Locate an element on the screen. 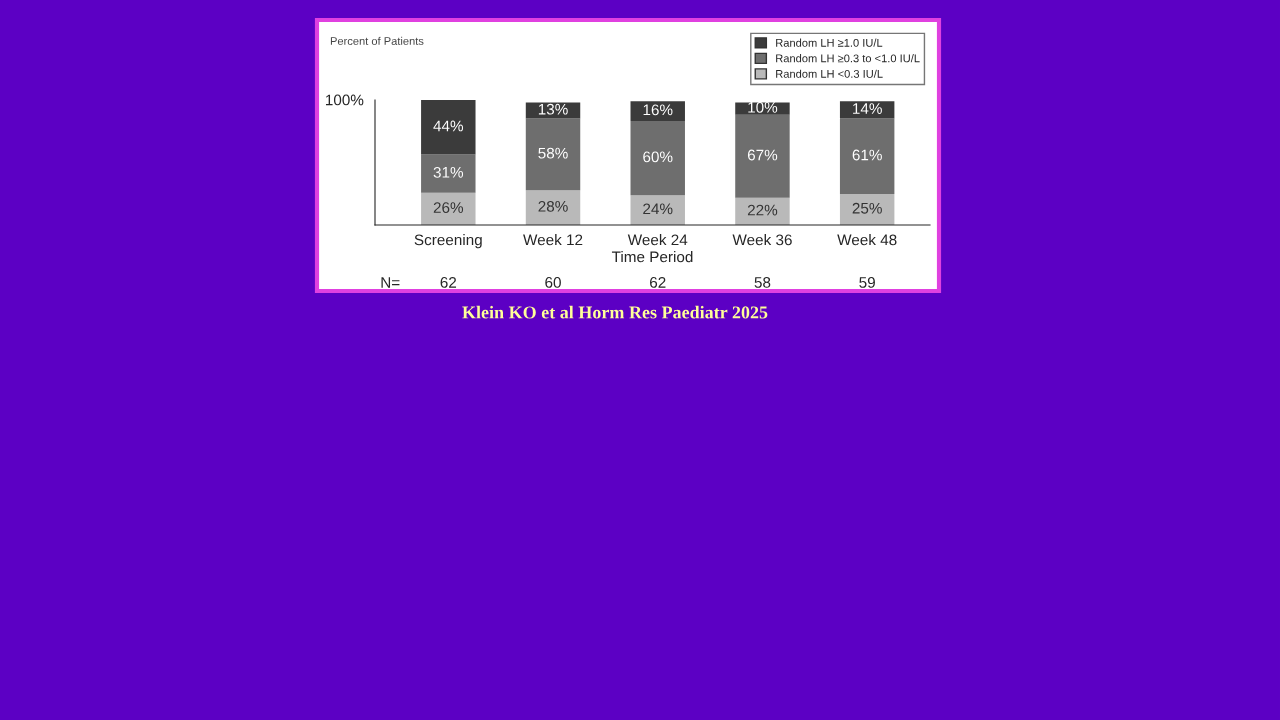 Image resolution: width=1280 pixels, height=720 pixels. data-label: 67% is located at coordinates (762, 155).